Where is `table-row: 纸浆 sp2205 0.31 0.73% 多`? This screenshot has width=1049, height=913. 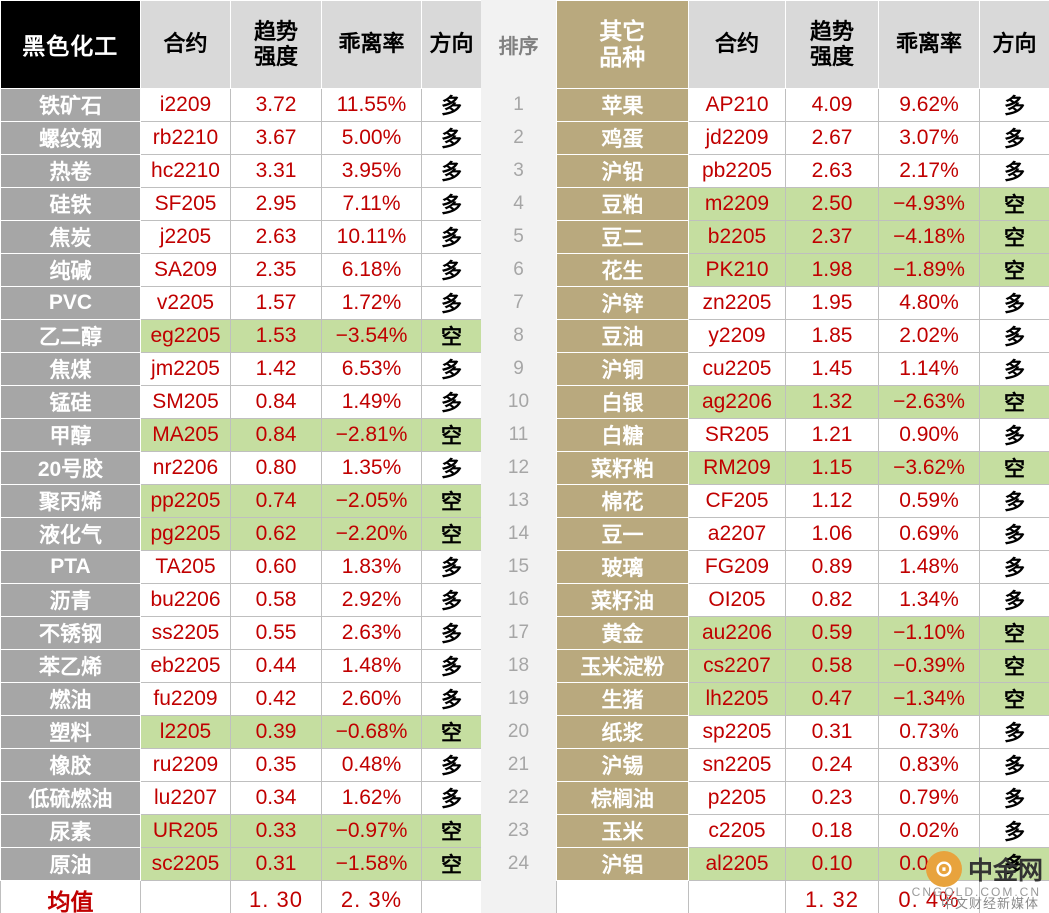
table-row: 纸浆 sp2205 0.31 0.73% 多 is located at coordinates (802, 732).